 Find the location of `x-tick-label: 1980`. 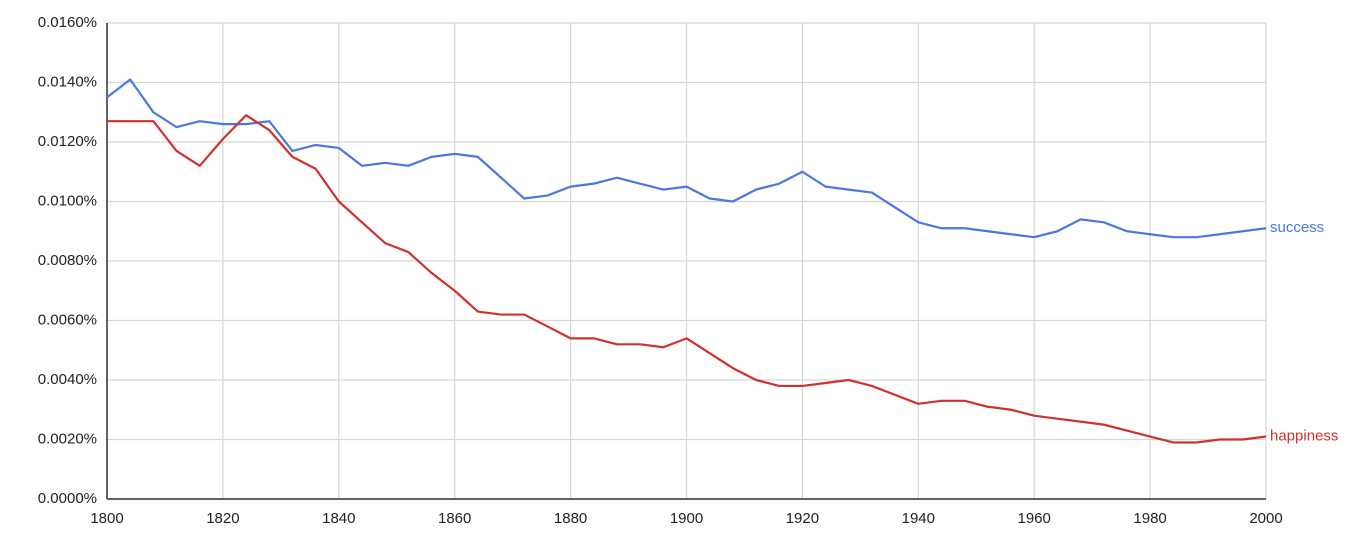

x-tick-label: 1980 is located at coordinates (1149, 518).